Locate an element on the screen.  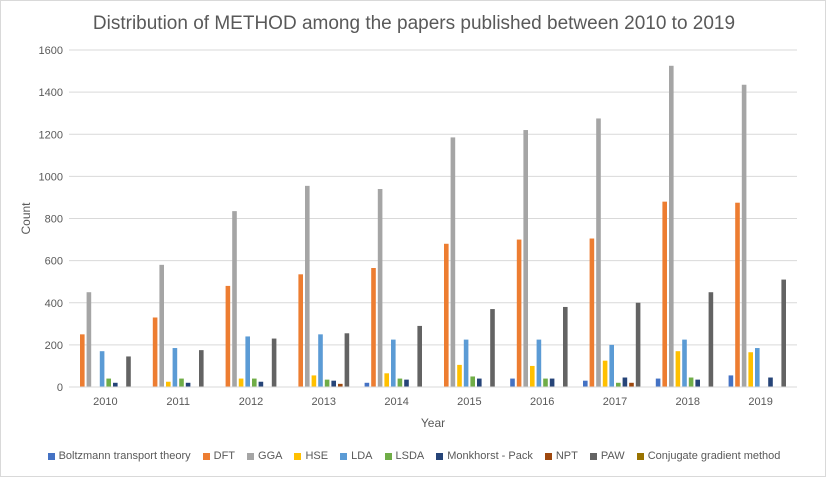
legend-item: LSDA is located at coordinates (404, 456).